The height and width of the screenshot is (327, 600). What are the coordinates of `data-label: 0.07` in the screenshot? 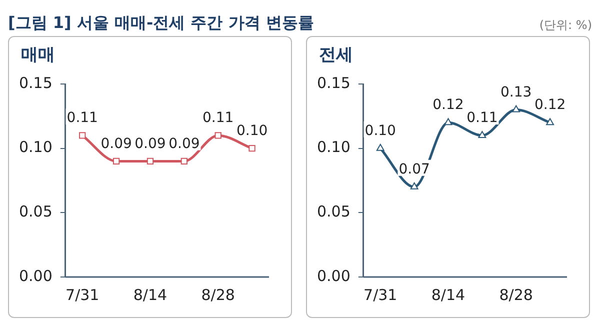 It's located at (414, 170).